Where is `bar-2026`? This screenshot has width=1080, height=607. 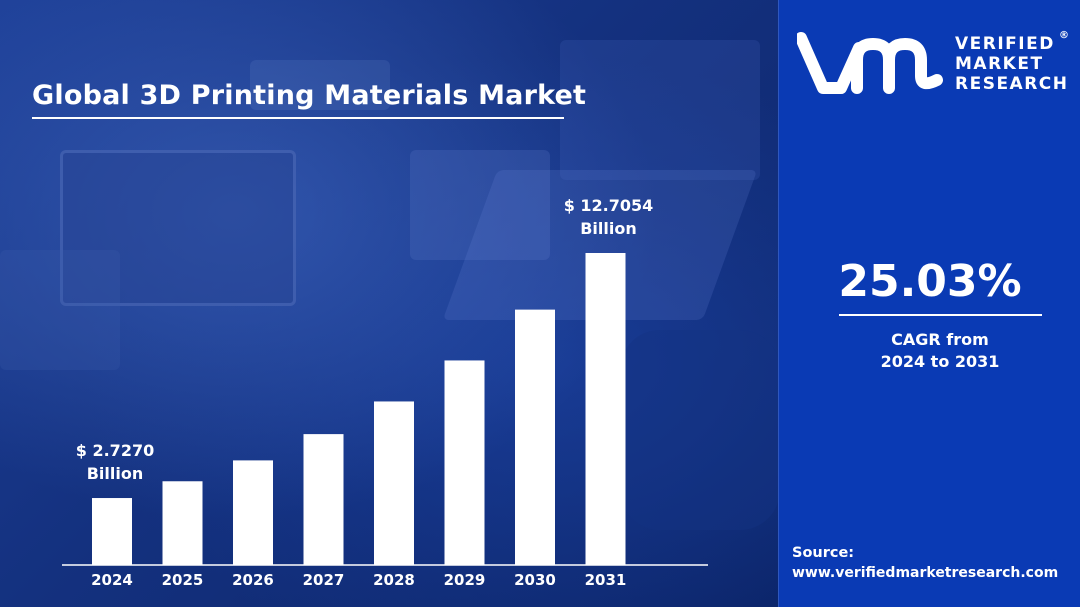
bar-2026 is located at coordinates (253, 512).